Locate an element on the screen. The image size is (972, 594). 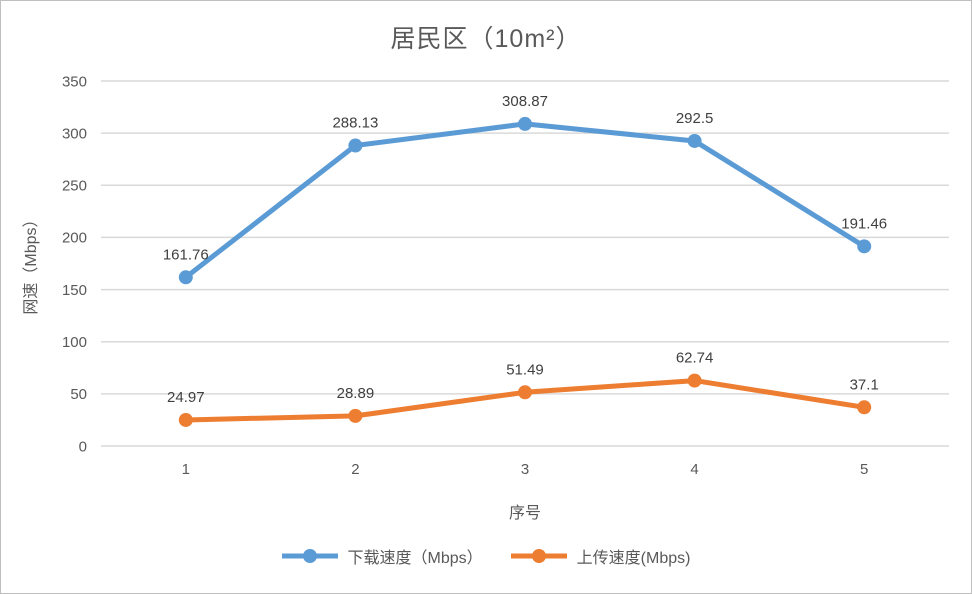
legend-item: 下载速度（Mbps） is located at coordinates (382, 556).